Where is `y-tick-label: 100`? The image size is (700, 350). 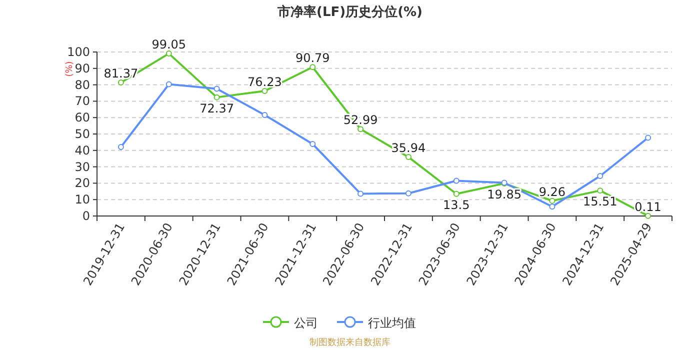
y-tick-label: 100 is located at coordinates (78, 52).